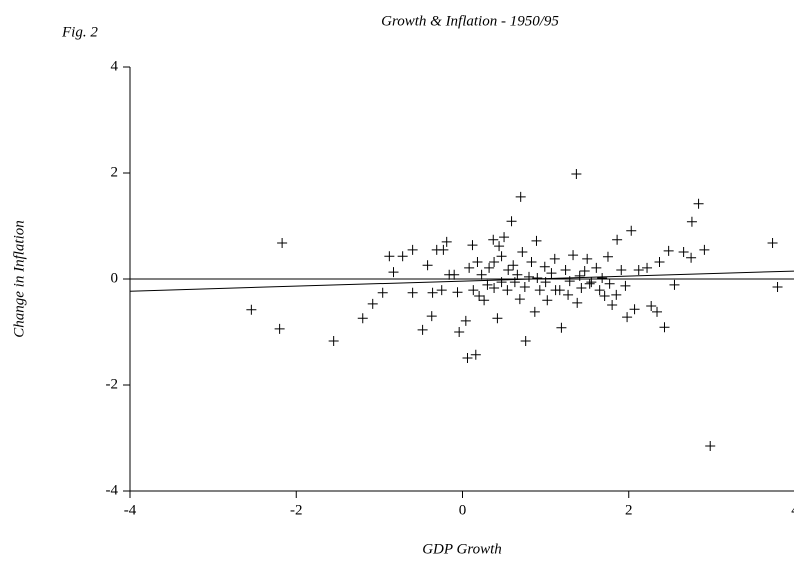 The image size is (794, 582). What do you see at coordinates (115, 172) in the screenshot?
I see `y-tick-label: 2` at bounding box center [115, 172].